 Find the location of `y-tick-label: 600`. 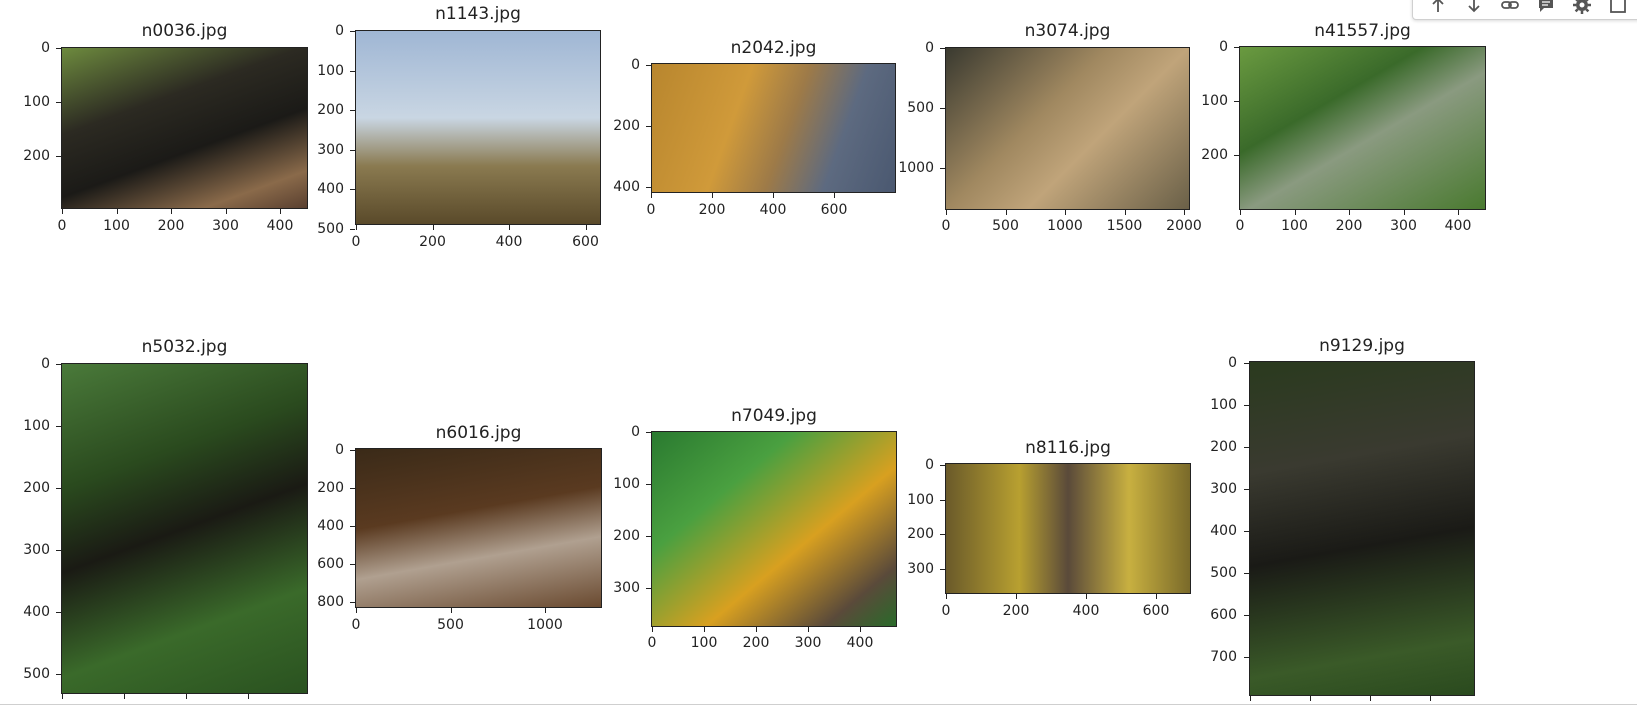

y-tick-label: 600 is located at coordinates (1223, 615).